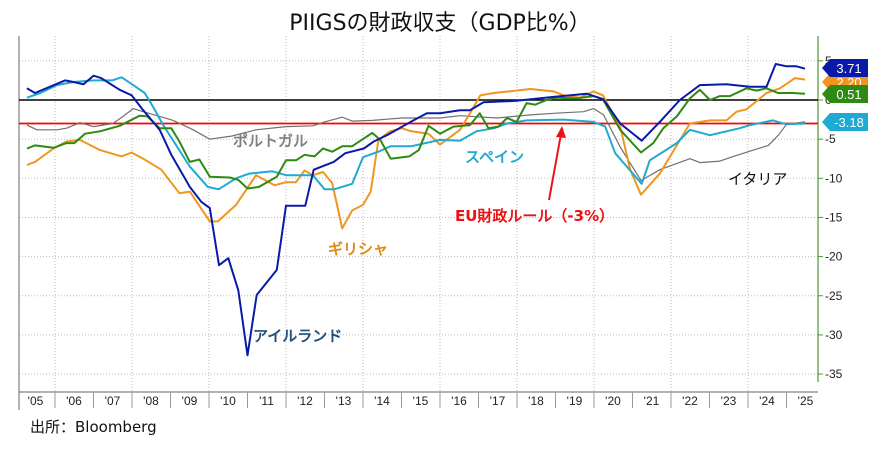 The image size is (880, 451). I want to click on label-ireland: アイルランド, so click(297, 336).